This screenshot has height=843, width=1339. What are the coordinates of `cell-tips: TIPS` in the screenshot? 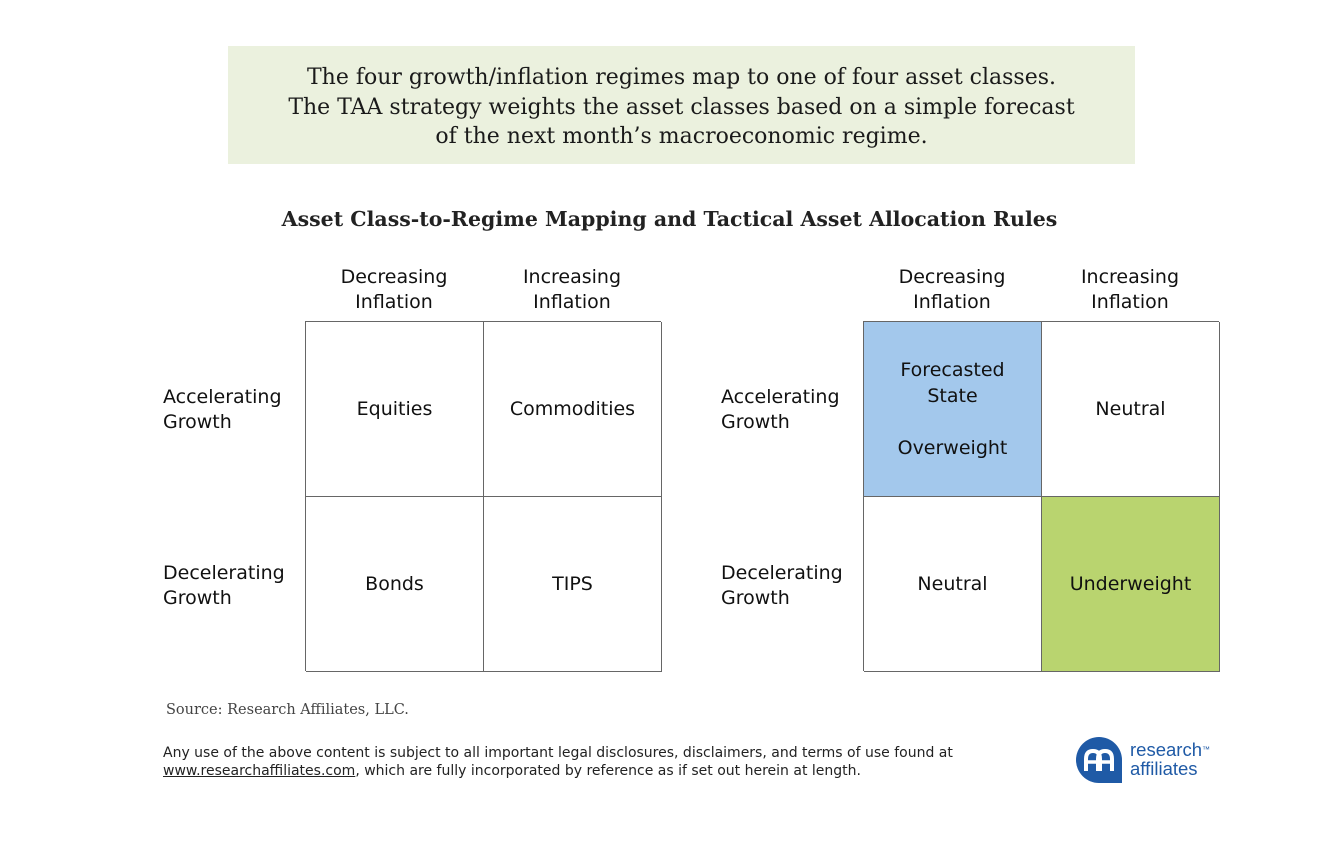 It's located at (573, 584).